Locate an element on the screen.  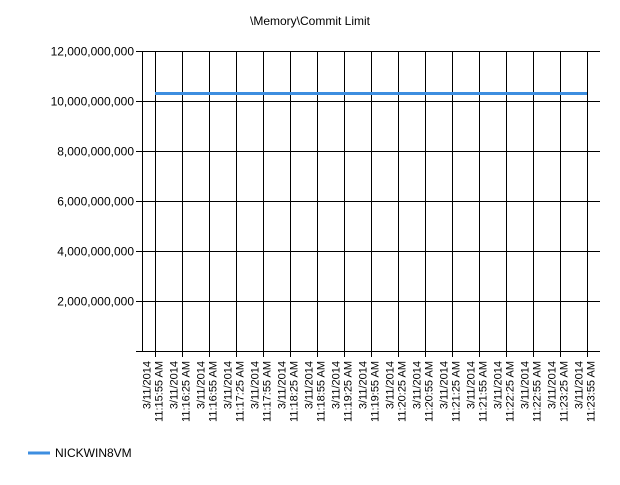
x-tick-label-time: 11:19:55 AM is located at coordinates (376, 391).